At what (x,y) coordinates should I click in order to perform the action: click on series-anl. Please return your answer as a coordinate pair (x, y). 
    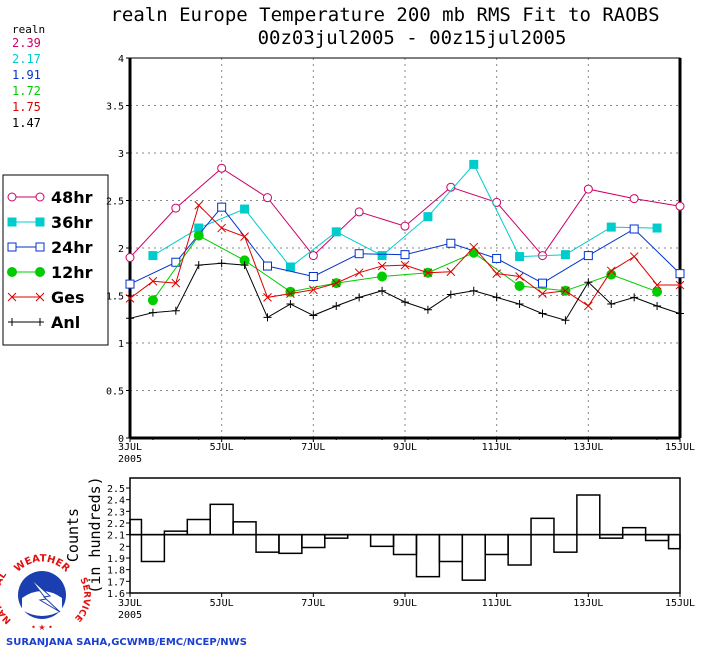
    Looking at the image, I should click on (405, 292).